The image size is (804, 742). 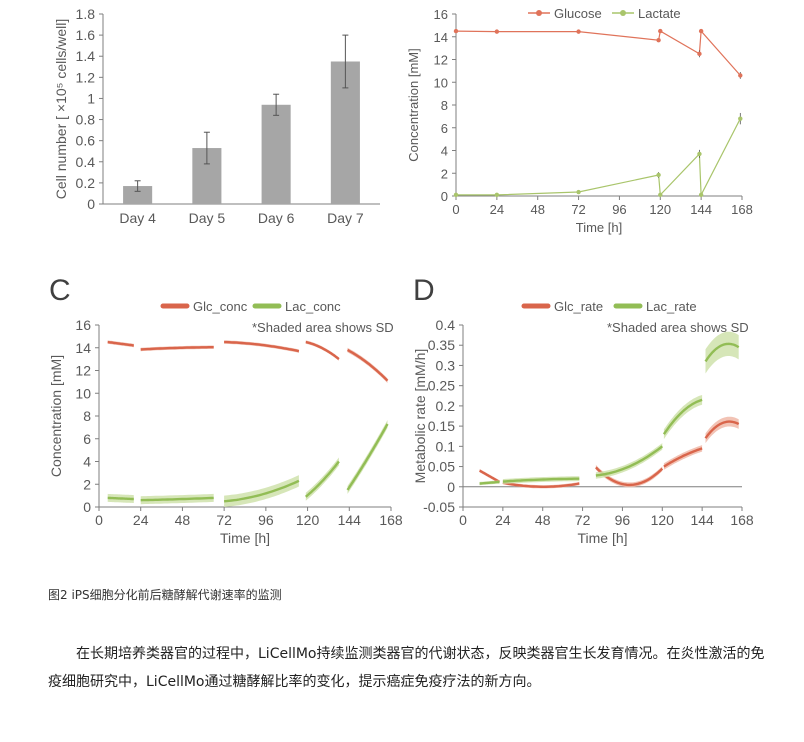 What do you see at coordinates (56, 416) in the screenshot?
I see `y-axis-label: Concentration [mM]` at bounding box center [56, 416].